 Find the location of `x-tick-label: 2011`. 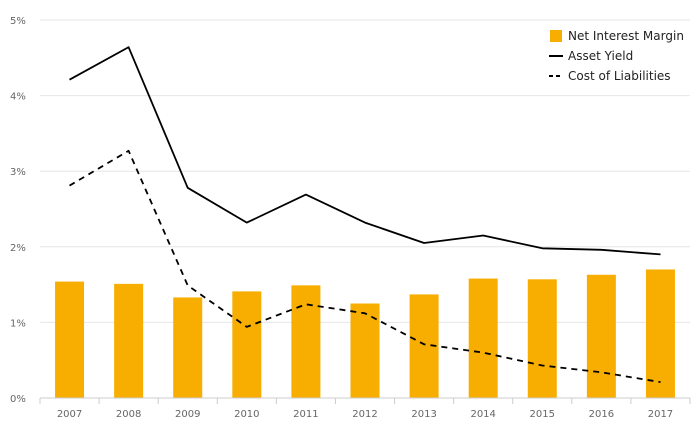

x-tick-label: 2011 is located at coordinates (305, 414).